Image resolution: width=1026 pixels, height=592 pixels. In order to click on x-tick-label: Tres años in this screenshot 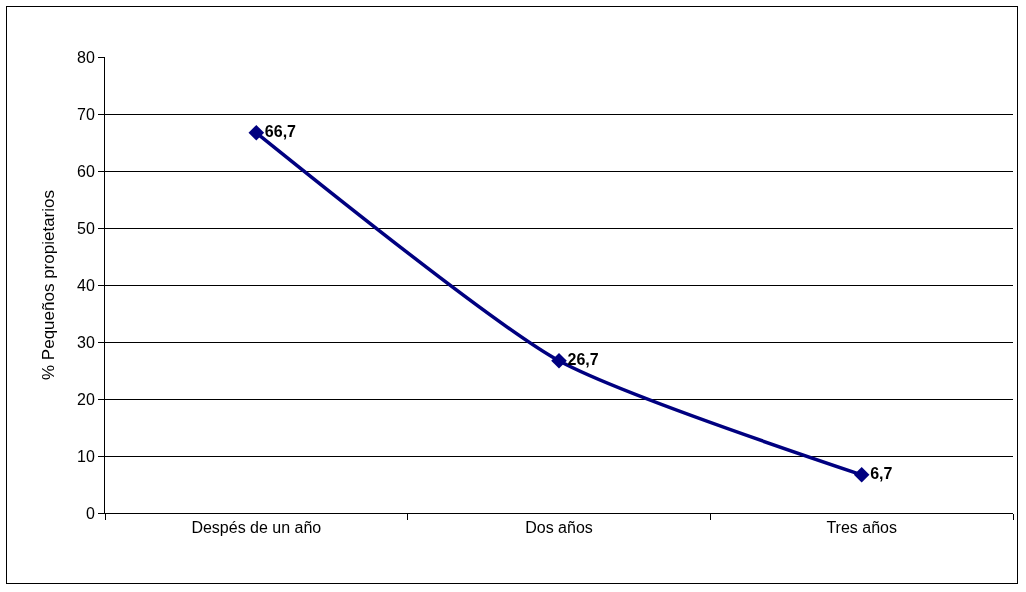, I will do `click(861, 528)`.